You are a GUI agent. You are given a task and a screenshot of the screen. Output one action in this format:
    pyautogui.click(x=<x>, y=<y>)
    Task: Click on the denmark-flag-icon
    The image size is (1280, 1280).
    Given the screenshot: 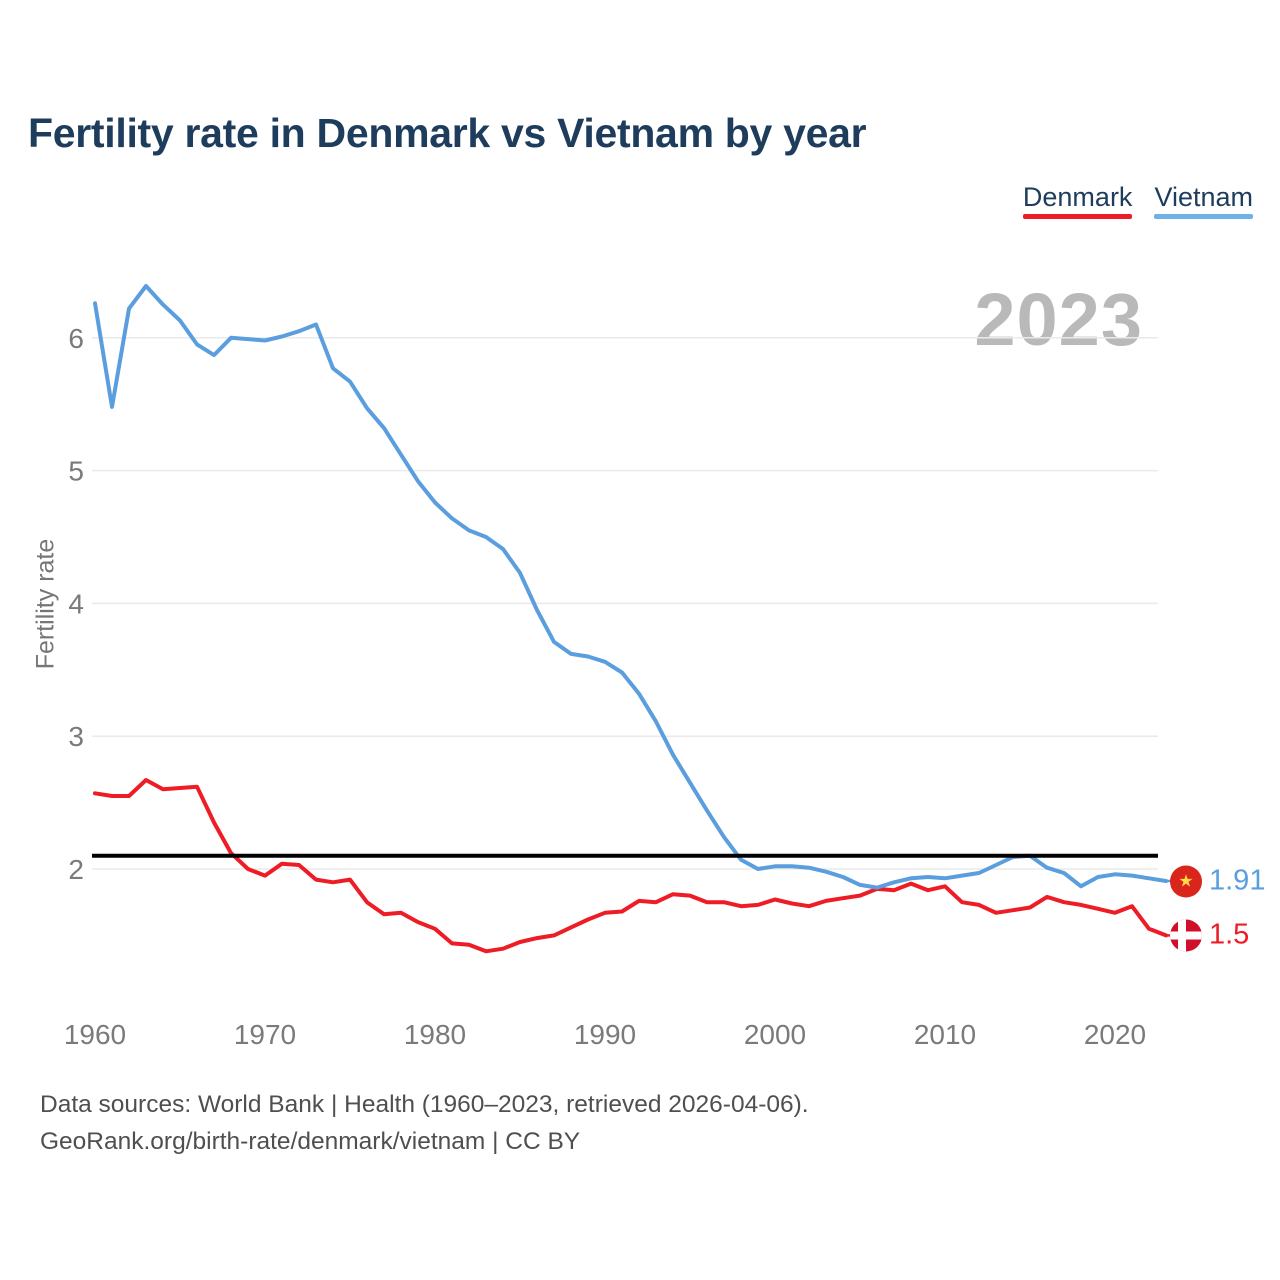 What is the action you would take?
    pyautogui.click(x=1186, y=935)
    